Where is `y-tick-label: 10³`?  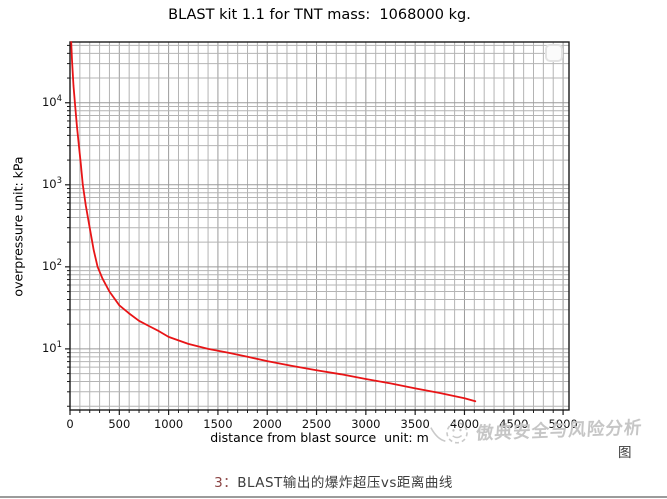 y-tick-label: 10³ is located at coordinates (51, 183).